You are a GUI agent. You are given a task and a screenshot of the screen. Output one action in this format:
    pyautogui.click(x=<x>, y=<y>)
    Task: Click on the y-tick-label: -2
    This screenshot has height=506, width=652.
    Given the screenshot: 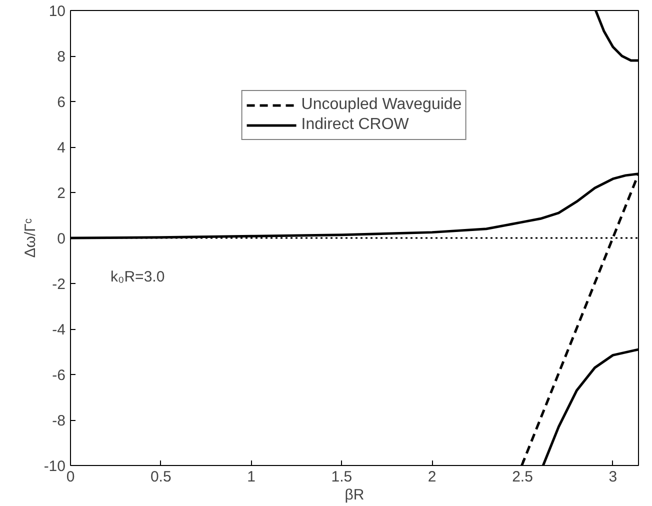 What is the action you would take?
    pyautogui.click(x=59, y=284)
    